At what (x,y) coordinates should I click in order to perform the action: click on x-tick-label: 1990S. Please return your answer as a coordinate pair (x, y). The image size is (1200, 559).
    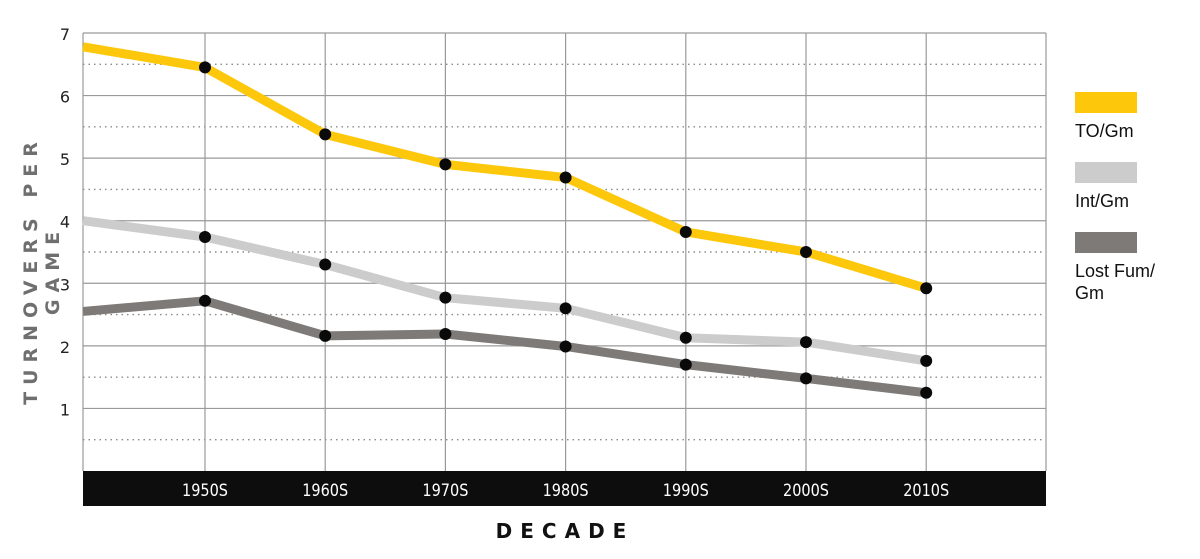
    Looking at the image, I should click on (686, 491).